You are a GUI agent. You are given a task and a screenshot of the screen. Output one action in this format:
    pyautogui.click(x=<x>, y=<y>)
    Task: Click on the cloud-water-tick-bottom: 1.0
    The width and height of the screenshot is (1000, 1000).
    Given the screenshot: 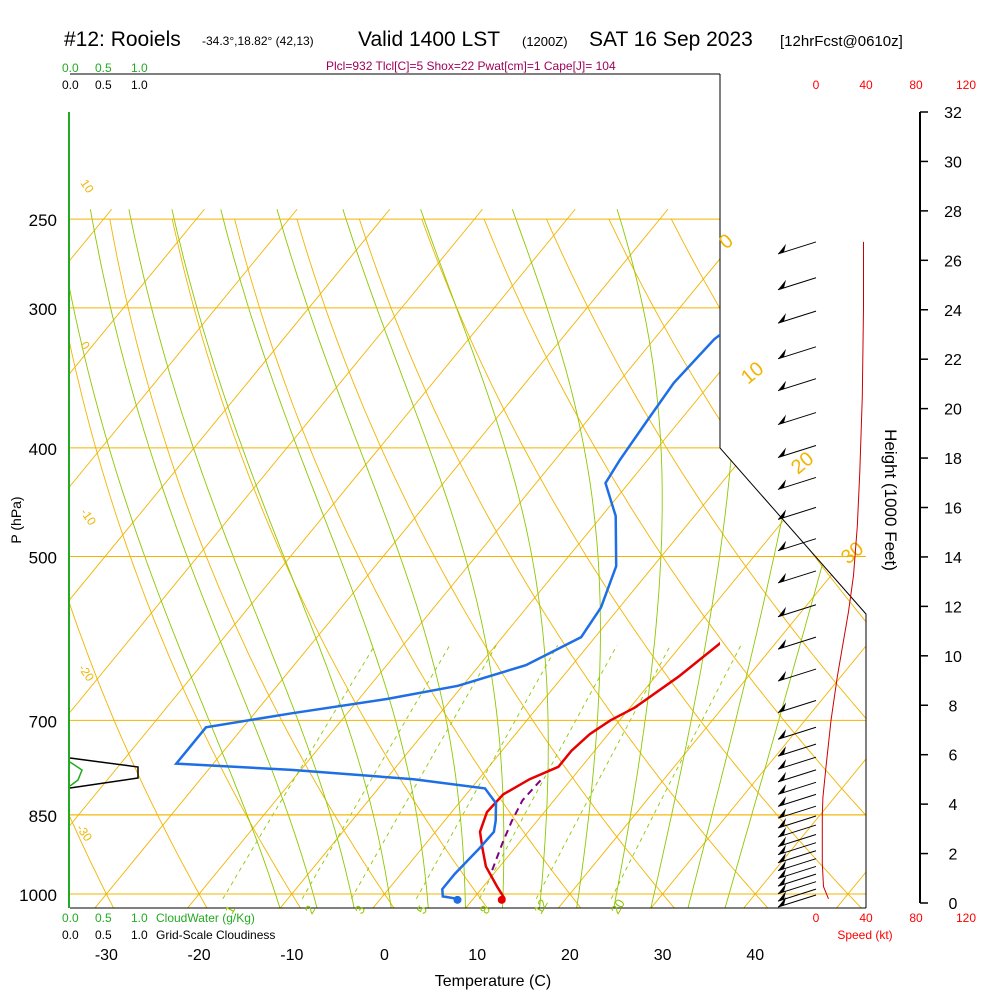 What is the action you would take?
    pyautogui.click(x=139, y=918)
    